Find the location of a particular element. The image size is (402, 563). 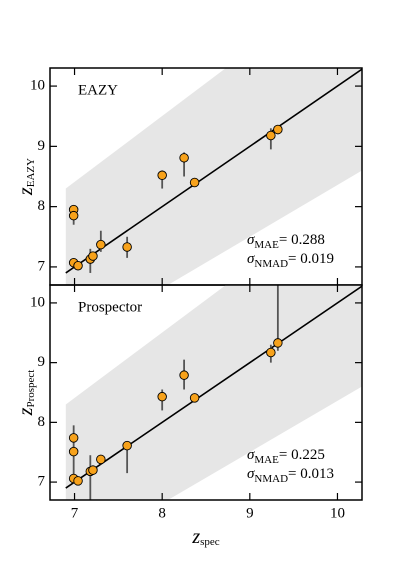

annotation-value: = 0.019 is located at coordinates (311, 259).